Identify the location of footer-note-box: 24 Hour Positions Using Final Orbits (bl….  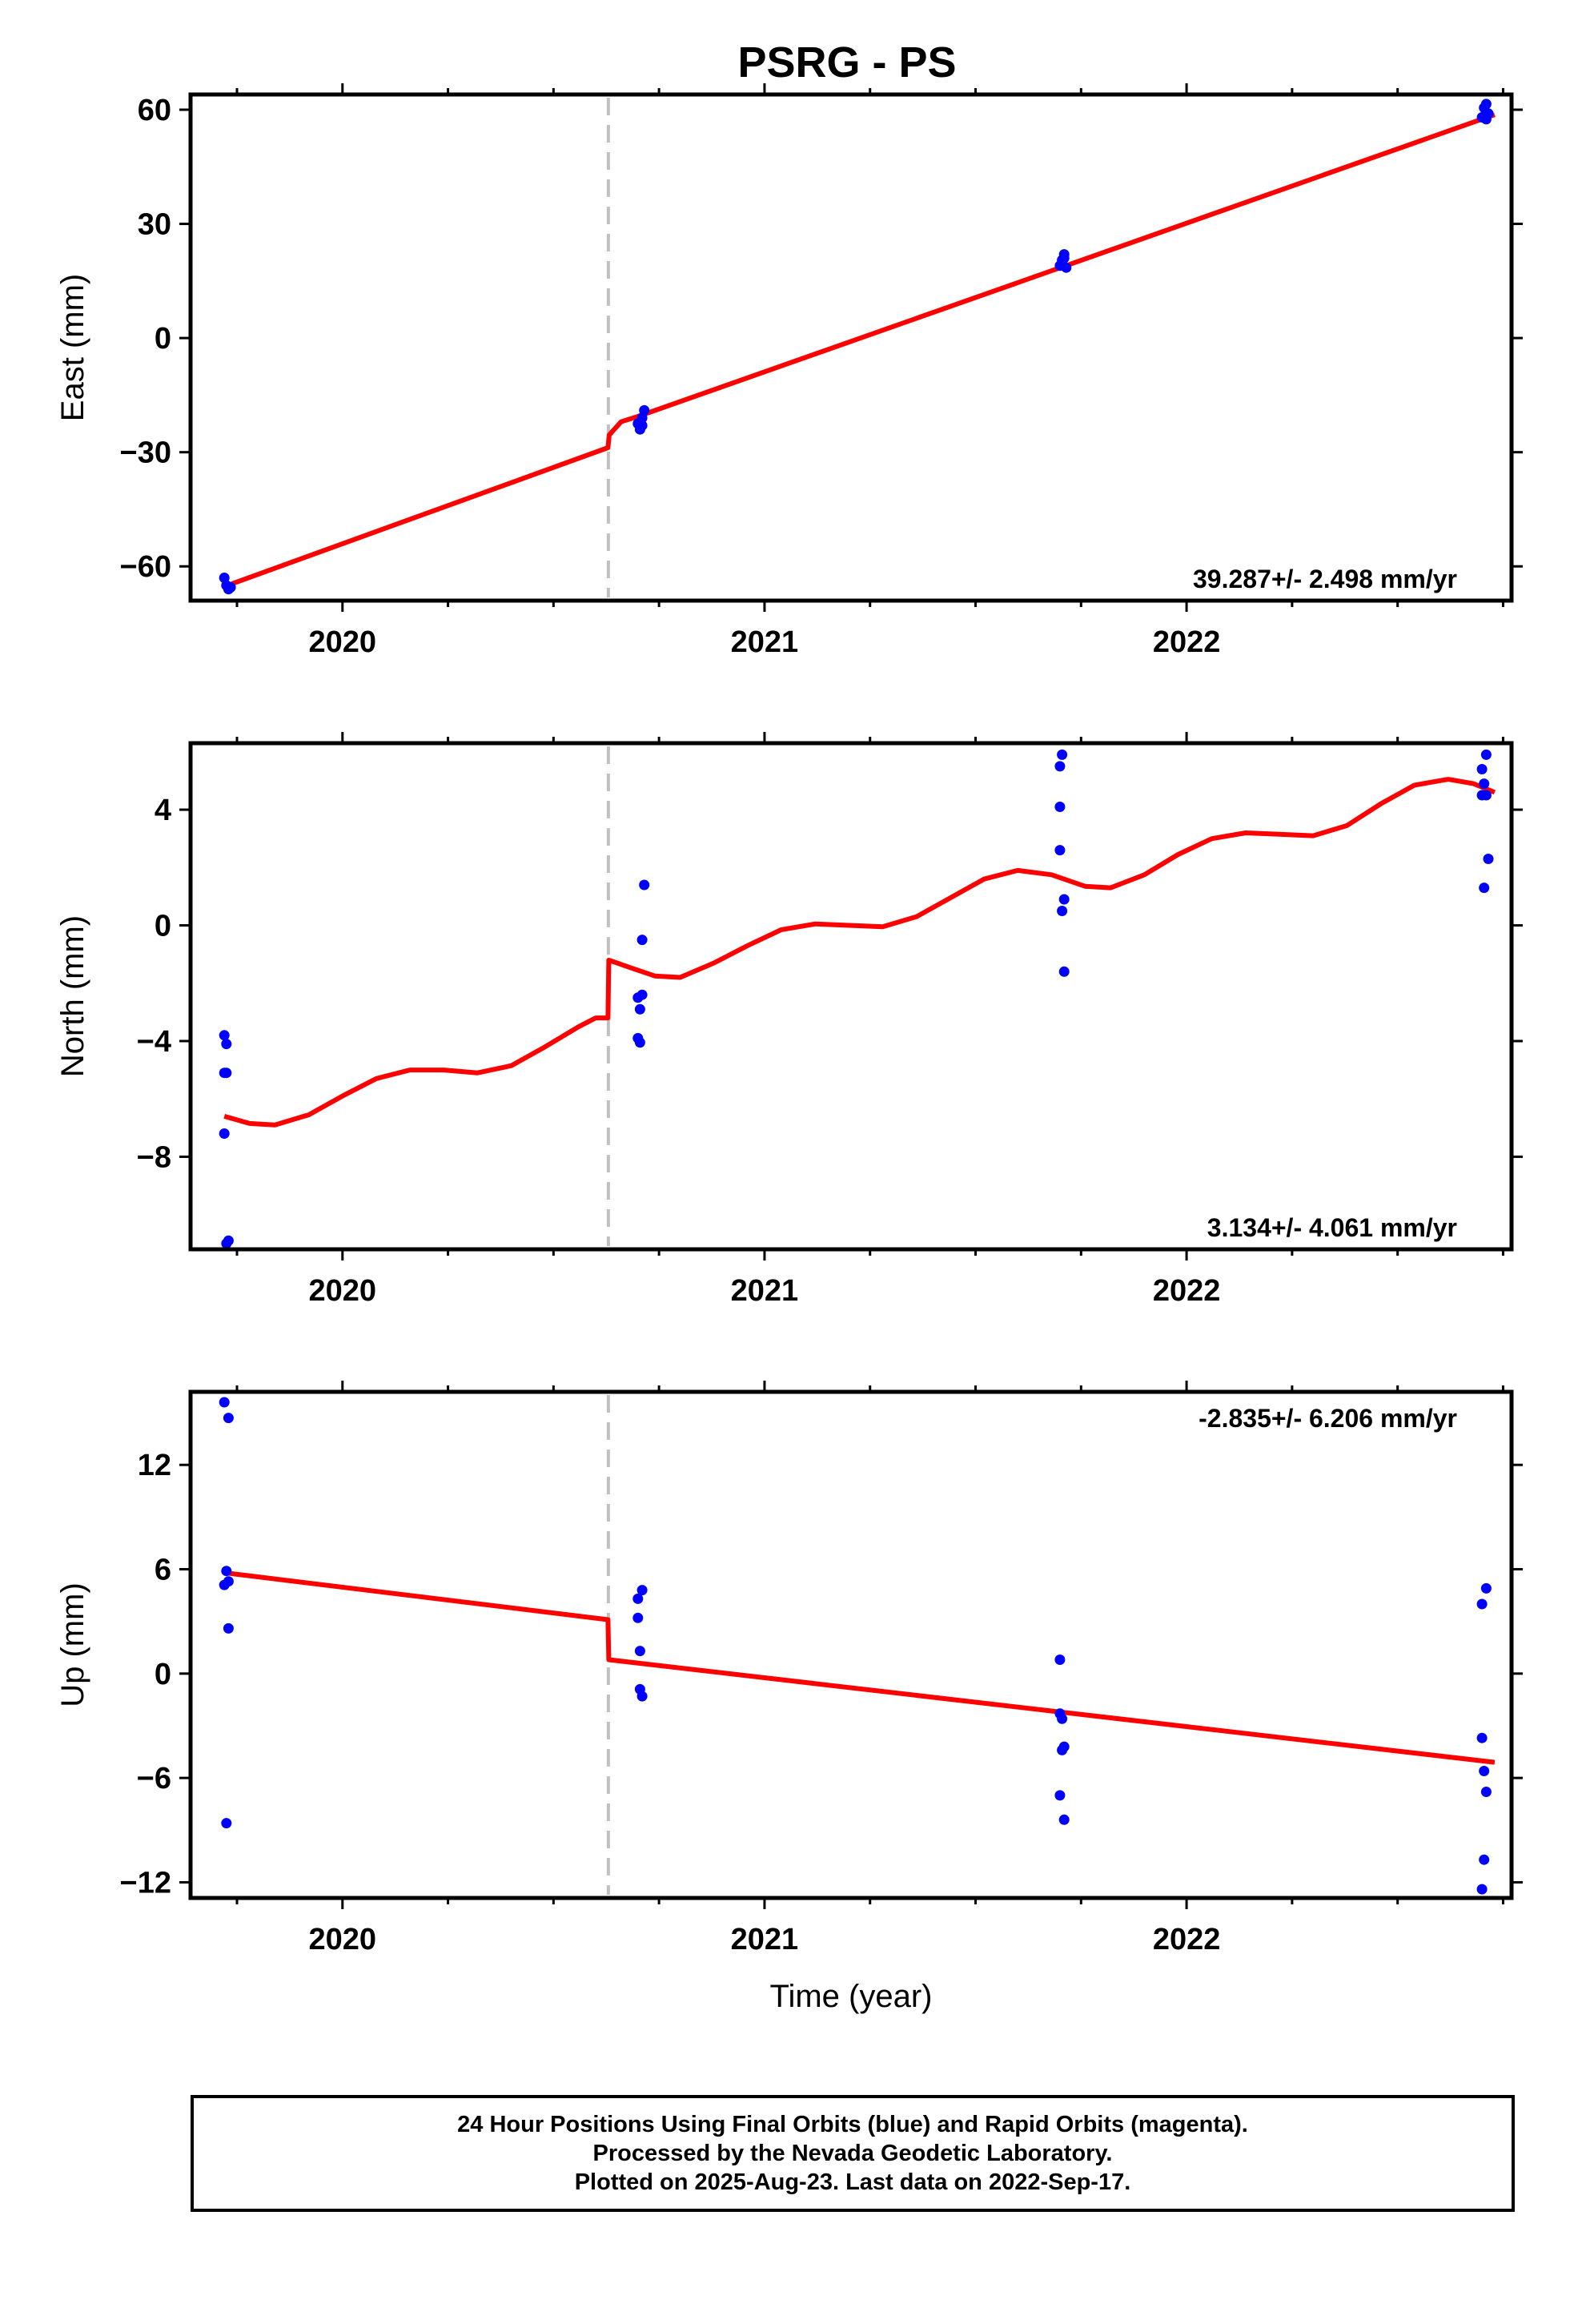
(853, 2153).